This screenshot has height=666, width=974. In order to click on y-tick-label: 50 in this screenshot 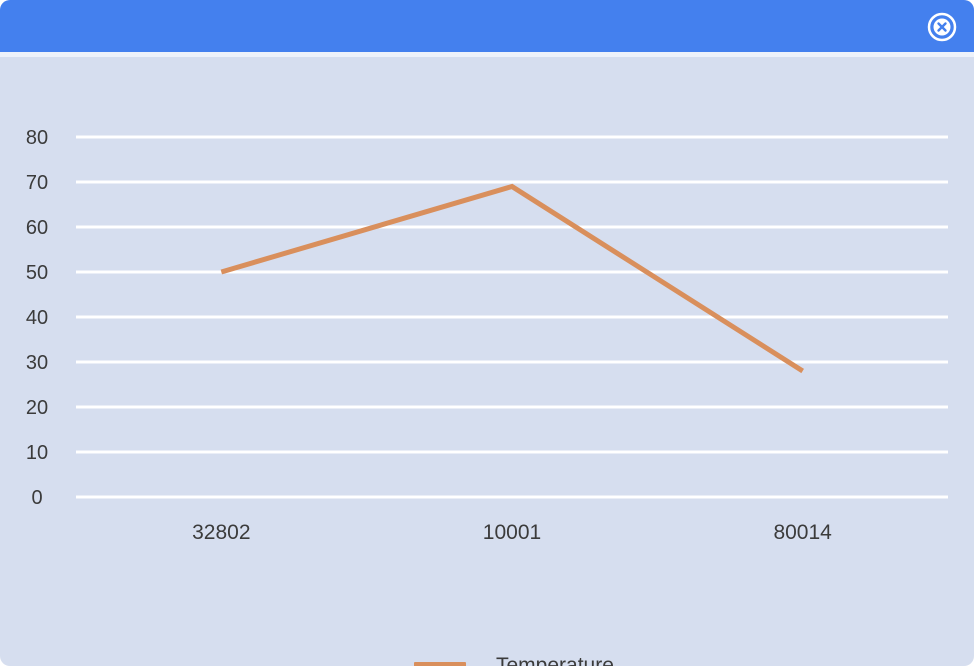, I will do `click(37, 273)`.